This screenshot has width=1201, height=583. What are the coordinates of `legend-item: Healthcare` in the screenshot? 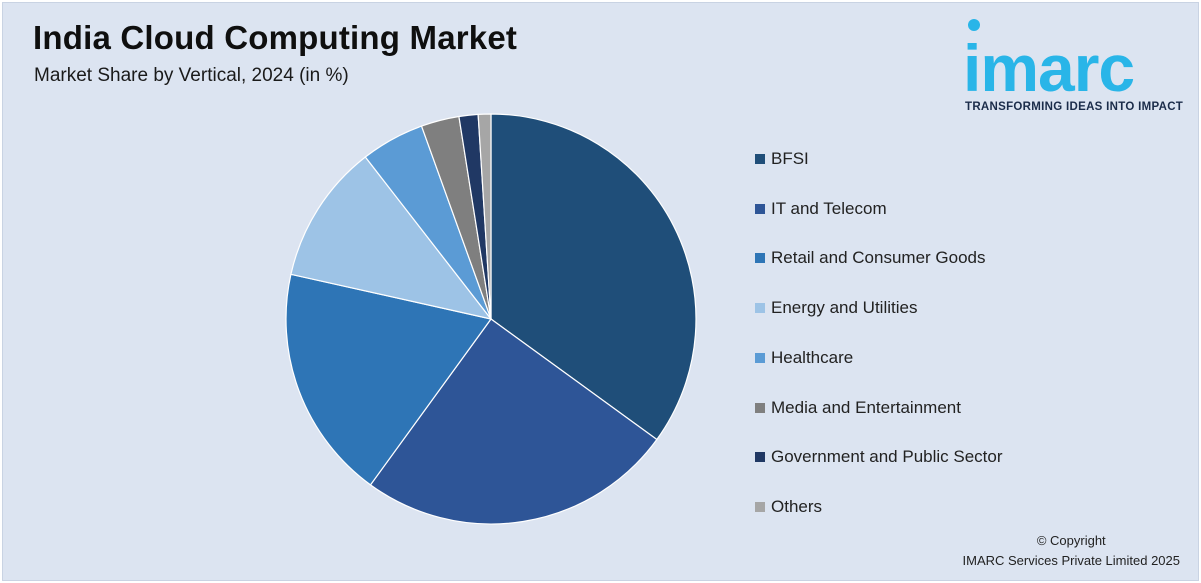 It's located at (804, 358).